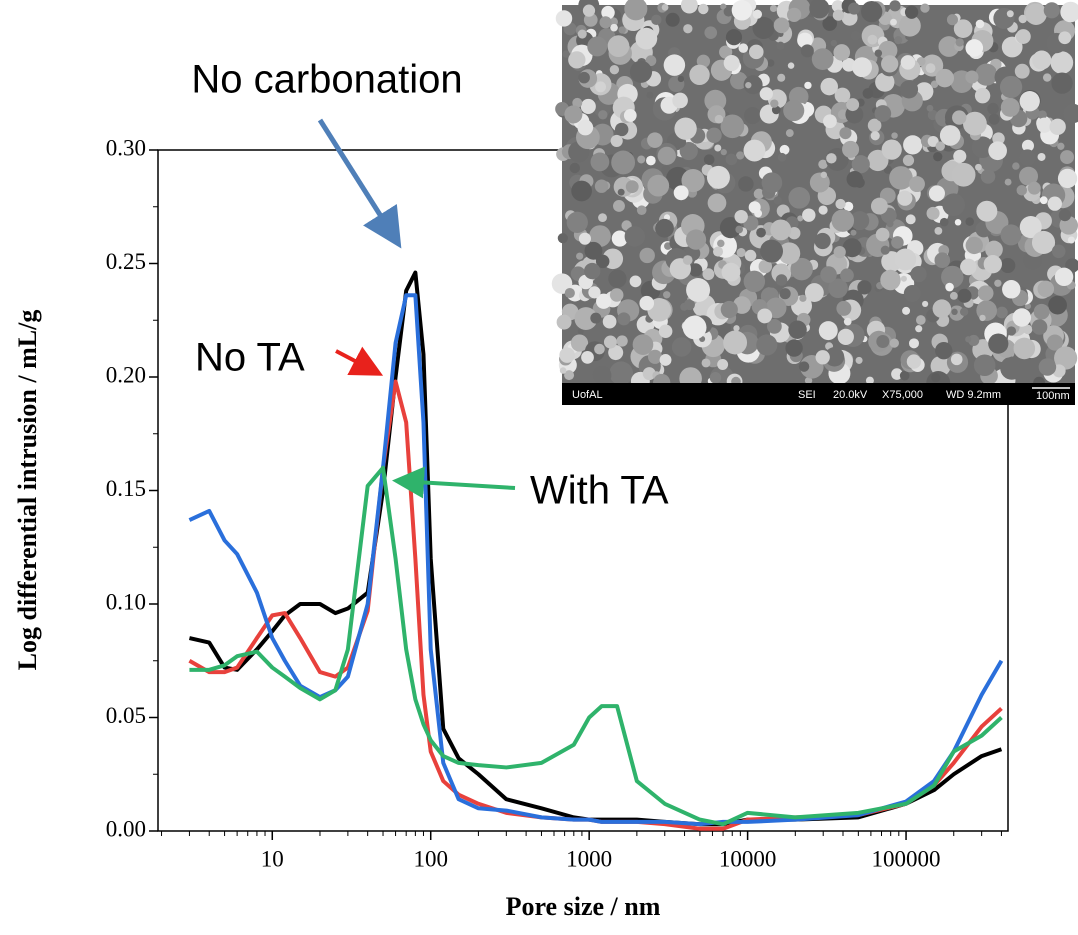  Describe the element at coordinates (126, 601) in the screenshot. I see `y-tick-label: 0.10` at that location.